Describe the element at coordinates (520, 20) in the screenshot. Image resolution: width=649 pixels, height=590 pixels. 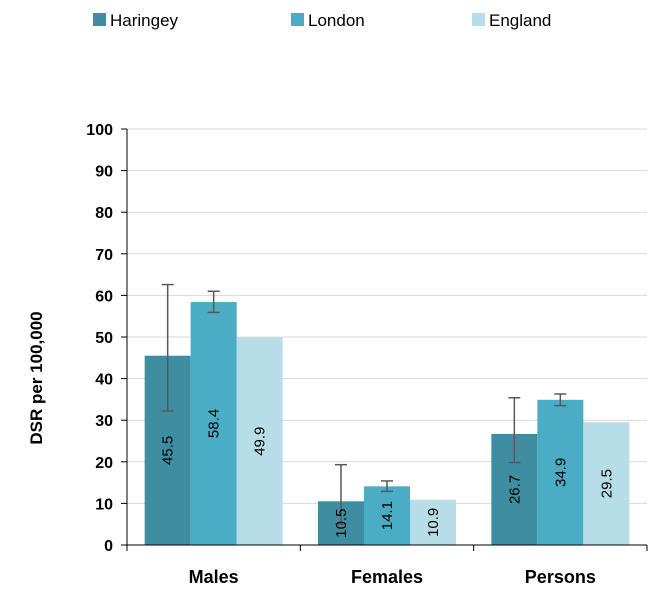
I see `legend-label-england: England` at that location.